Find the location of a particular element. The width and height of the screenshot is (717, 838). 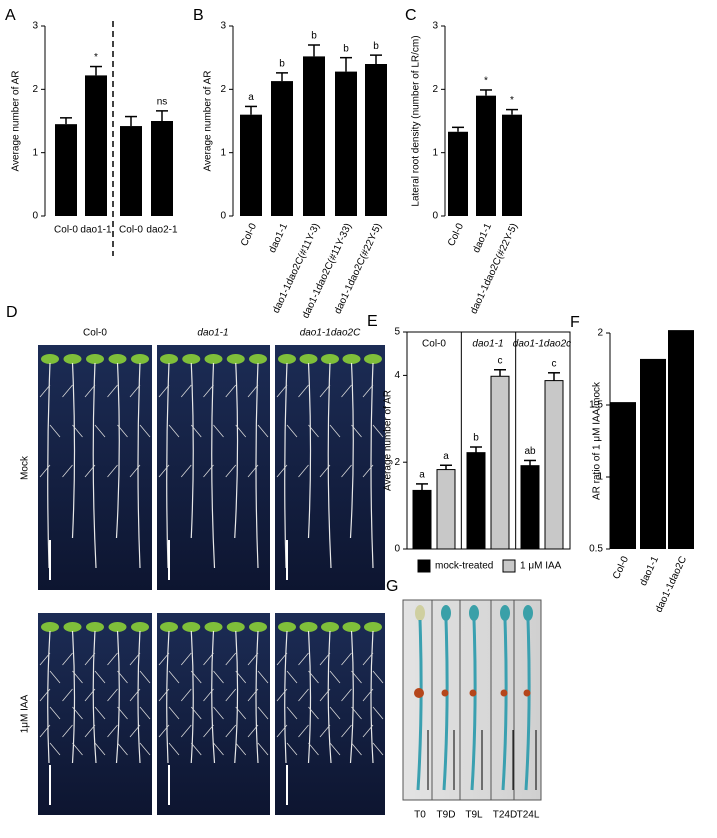

panel-label: D is located at coordinates (12, 312).